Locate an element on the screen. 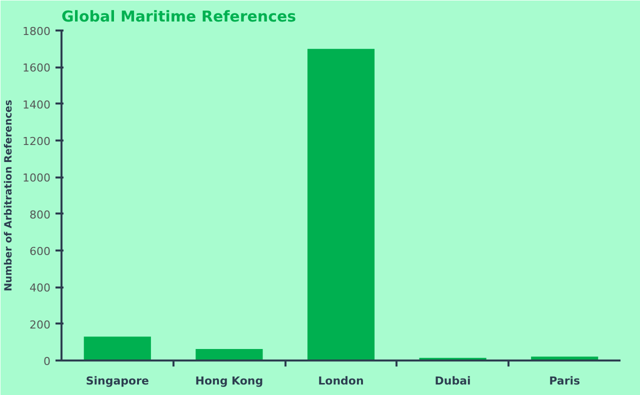 This screenshot has width=640, height=395. y-tick-label: 800 is located at coordinates (40, 215).